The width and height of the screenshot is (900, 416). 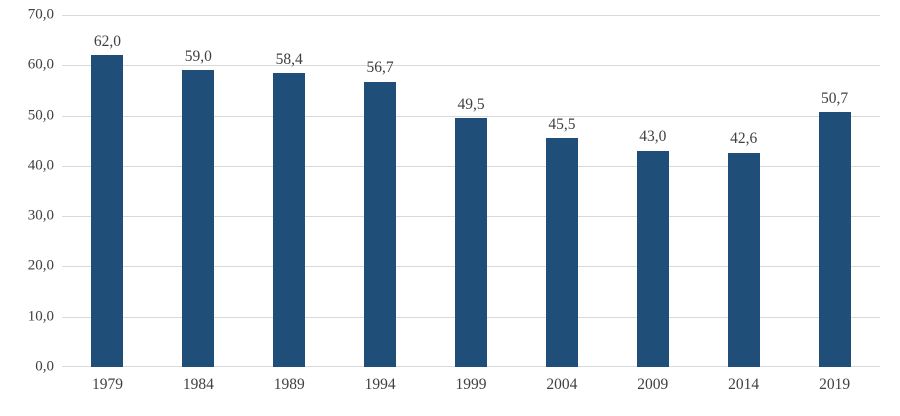 I want to click on bar-group: 49,5 1999, so click(x=471, y=203).